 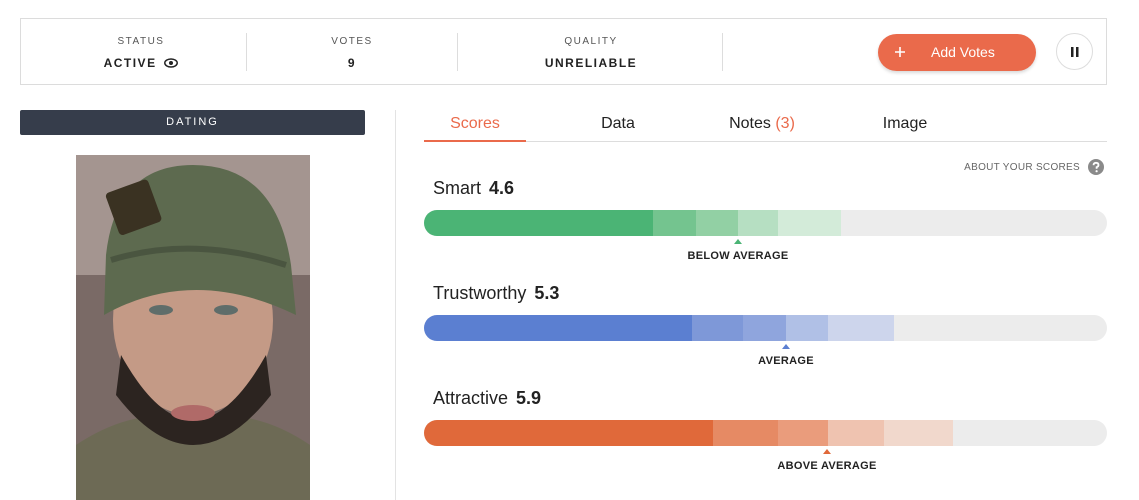 What do you see at coordinates (905, 123) in the screenshot?
I see `tab: Image` at bounding box center [905, 123].